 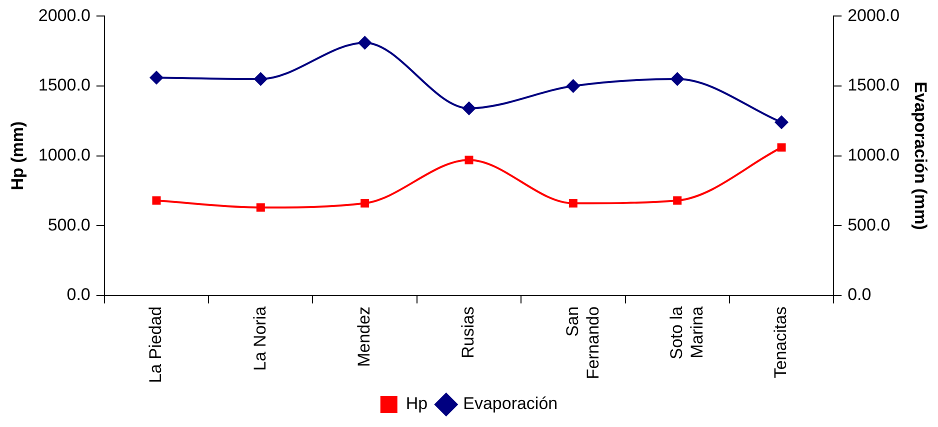 What do you see at coordinates (17, 155) in the screenshot?
I see `y-axis-title: Hp (mm)` at bounding box center [17, 155].